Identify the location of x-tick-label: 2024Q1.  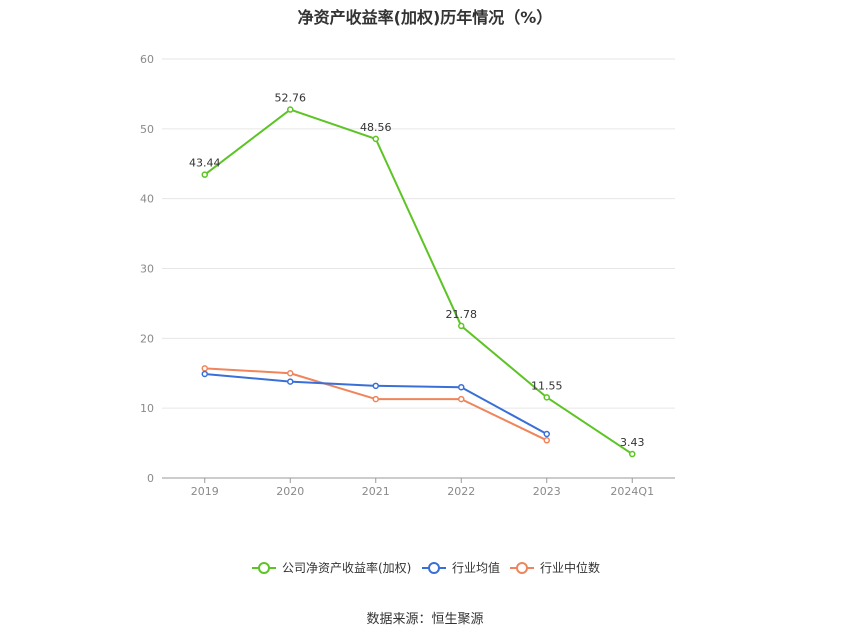
(632, 491).